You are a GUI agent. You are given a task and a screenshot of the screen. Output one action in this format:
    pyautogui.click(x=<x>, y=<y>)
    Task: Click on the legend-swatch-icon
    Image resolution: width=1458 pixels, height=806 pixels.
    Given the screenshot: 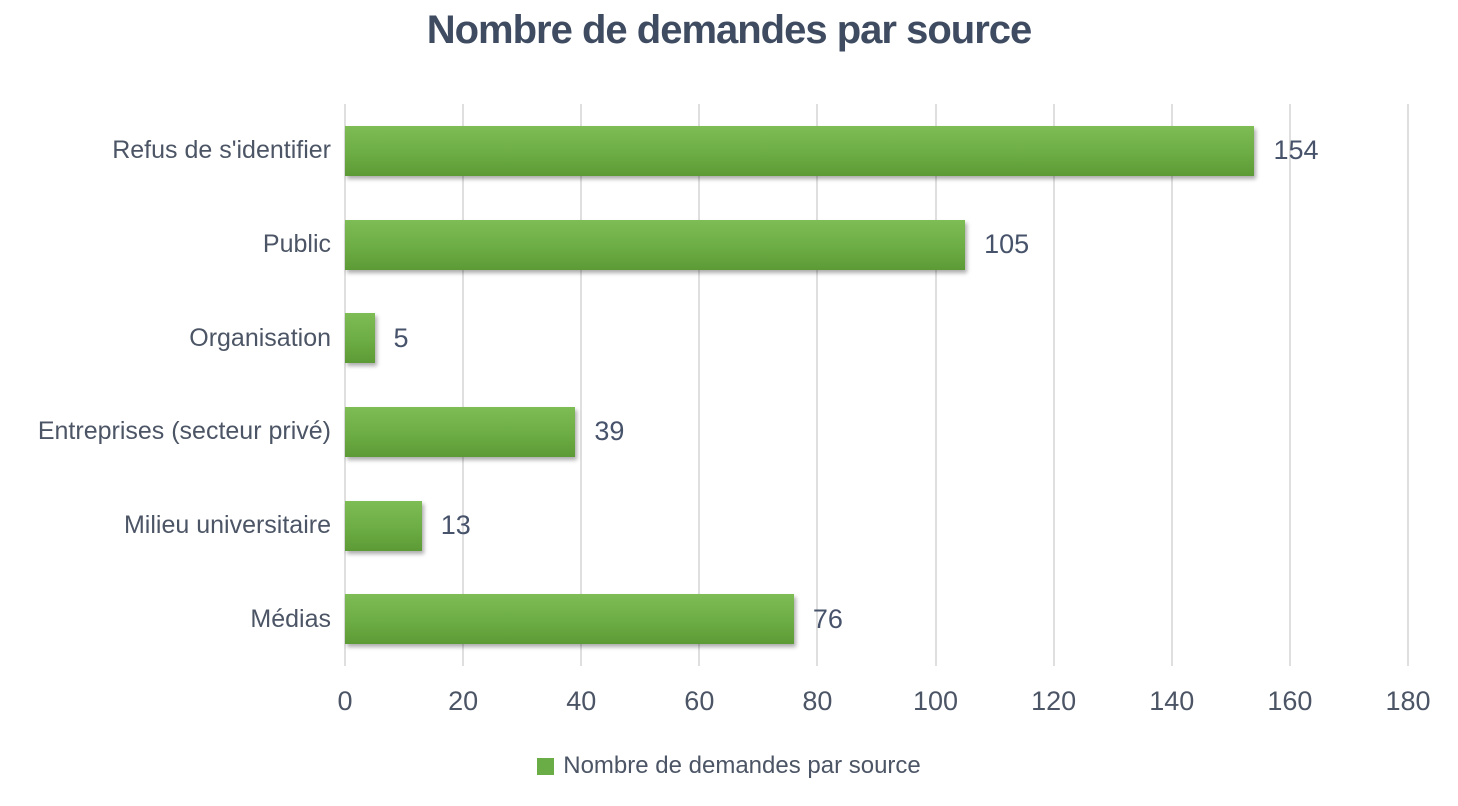 What is the action you would take?
    pyautogui.click(x=546, y=766)
    